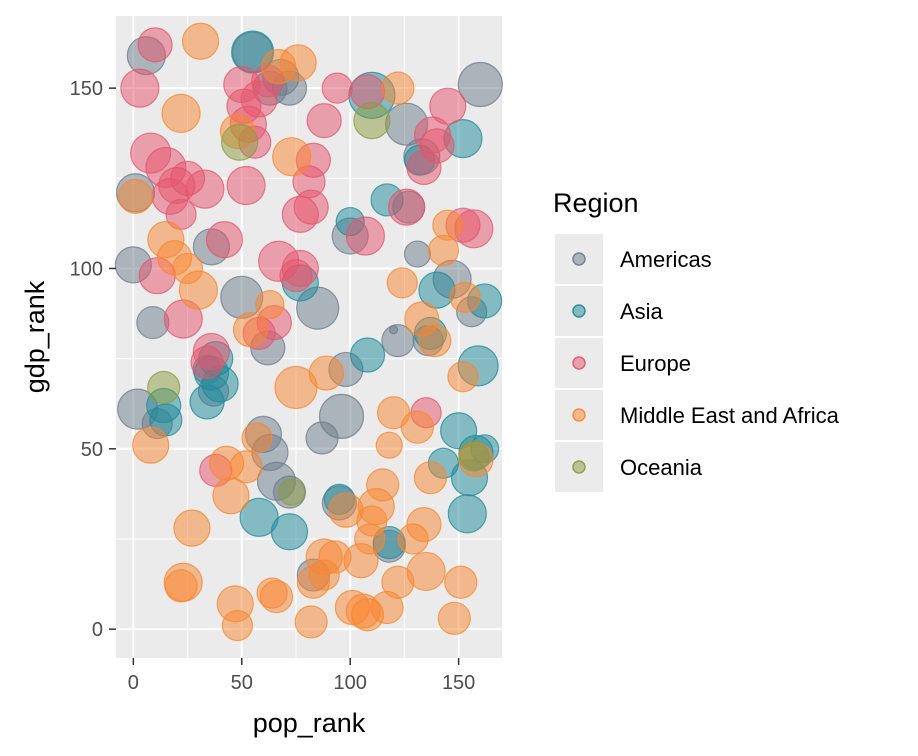 This screenshot has height=756, width=918. Describe the element at coordinates (93, 359) in the screenshot. I see `y-axis-ticks: 0 50 100 150` at that location.